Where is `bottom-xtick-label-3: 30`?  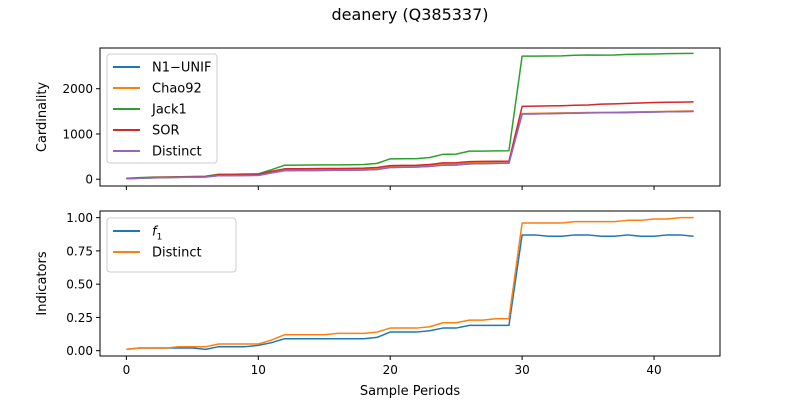
bottom-xtick-label-3: 30 is located at coordinates (521, 370).